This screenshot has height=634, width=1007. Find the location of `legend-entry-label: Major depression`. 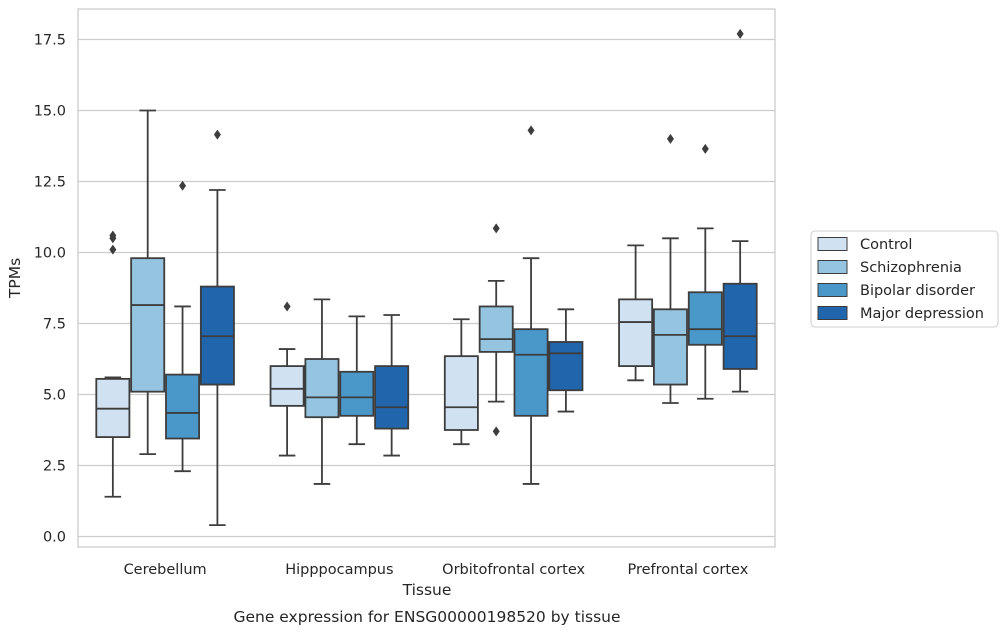

legend-entry-label: Major depression is located at coordinates (922, 314).